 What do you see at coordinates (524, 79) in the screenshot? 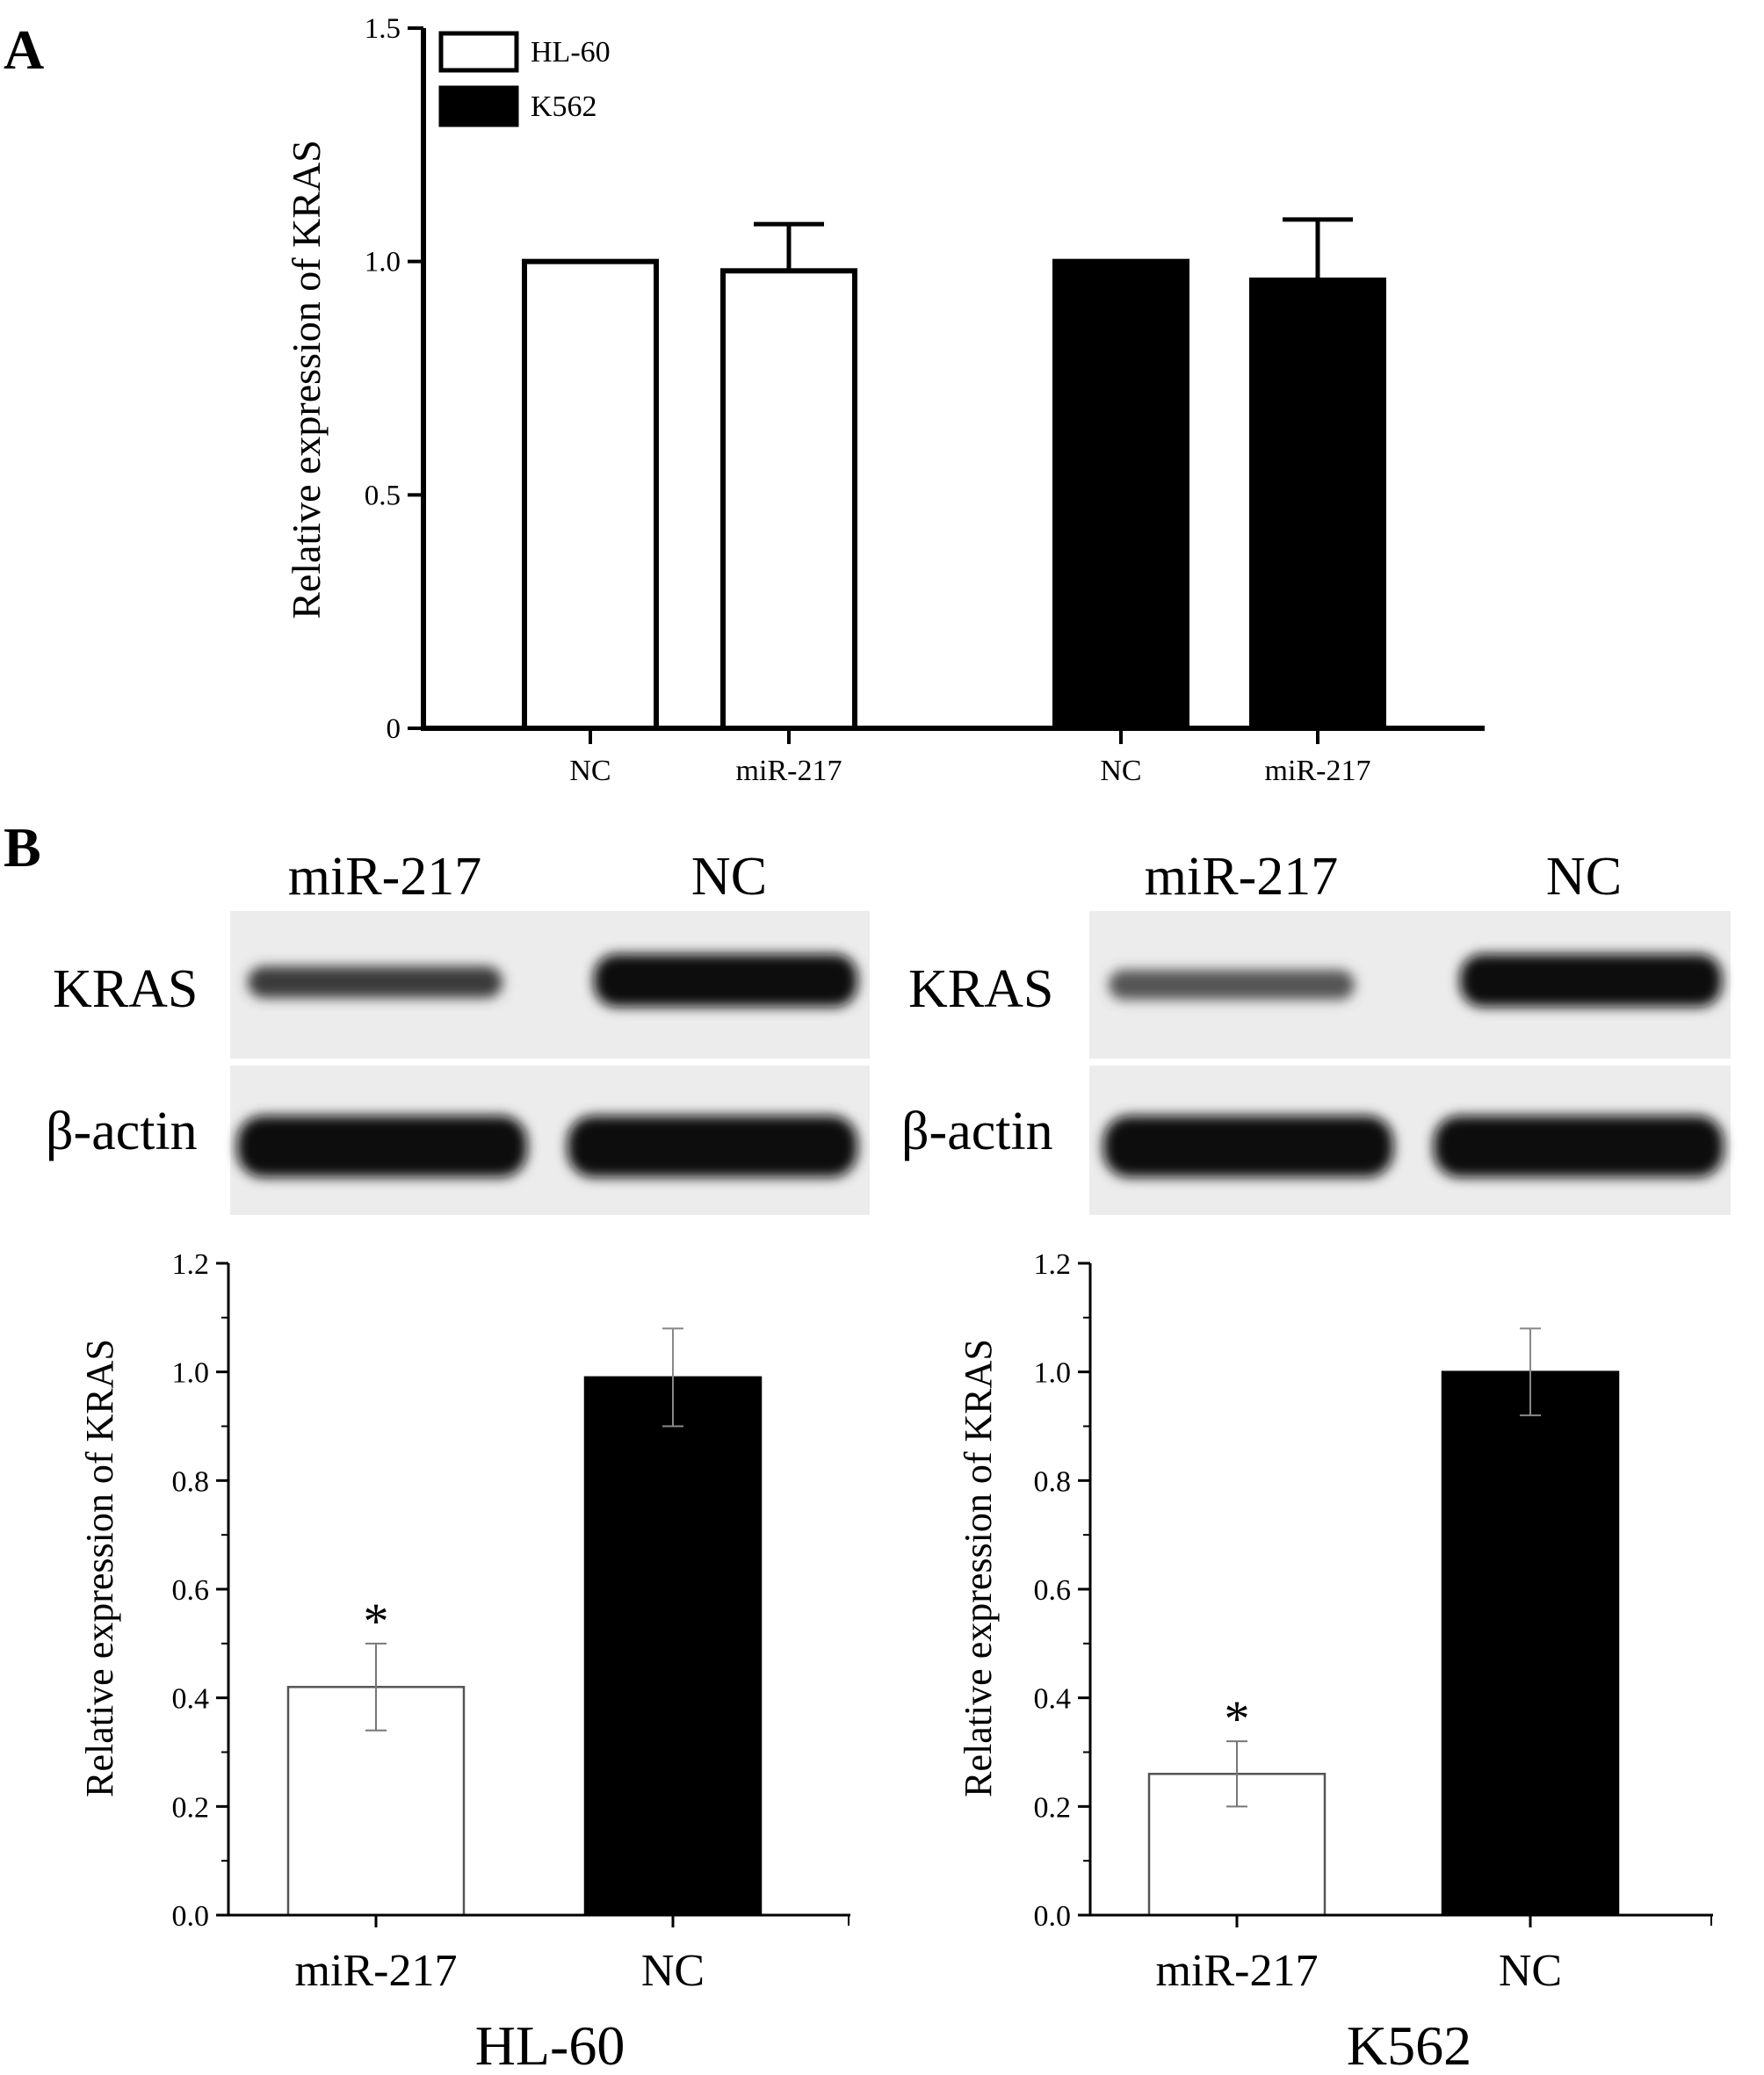
I see `chart-a-legend: HL-60 K562` at bounding box center [524, 79].